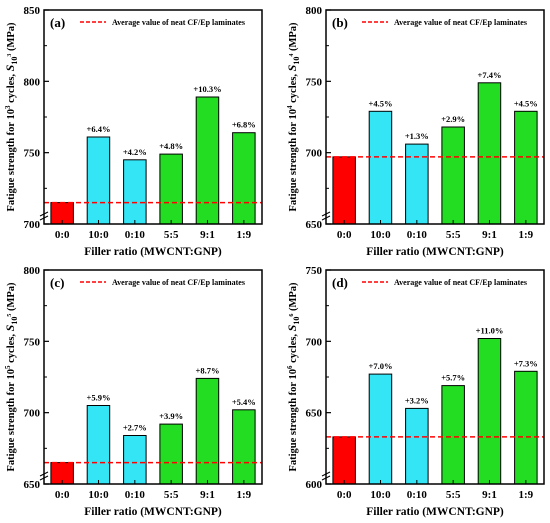 The width and height of the screenshot is (550, 523). Describe the element at coordinates (171, 416) in the screenshot. I see `data-label: +3.9%` at that location.